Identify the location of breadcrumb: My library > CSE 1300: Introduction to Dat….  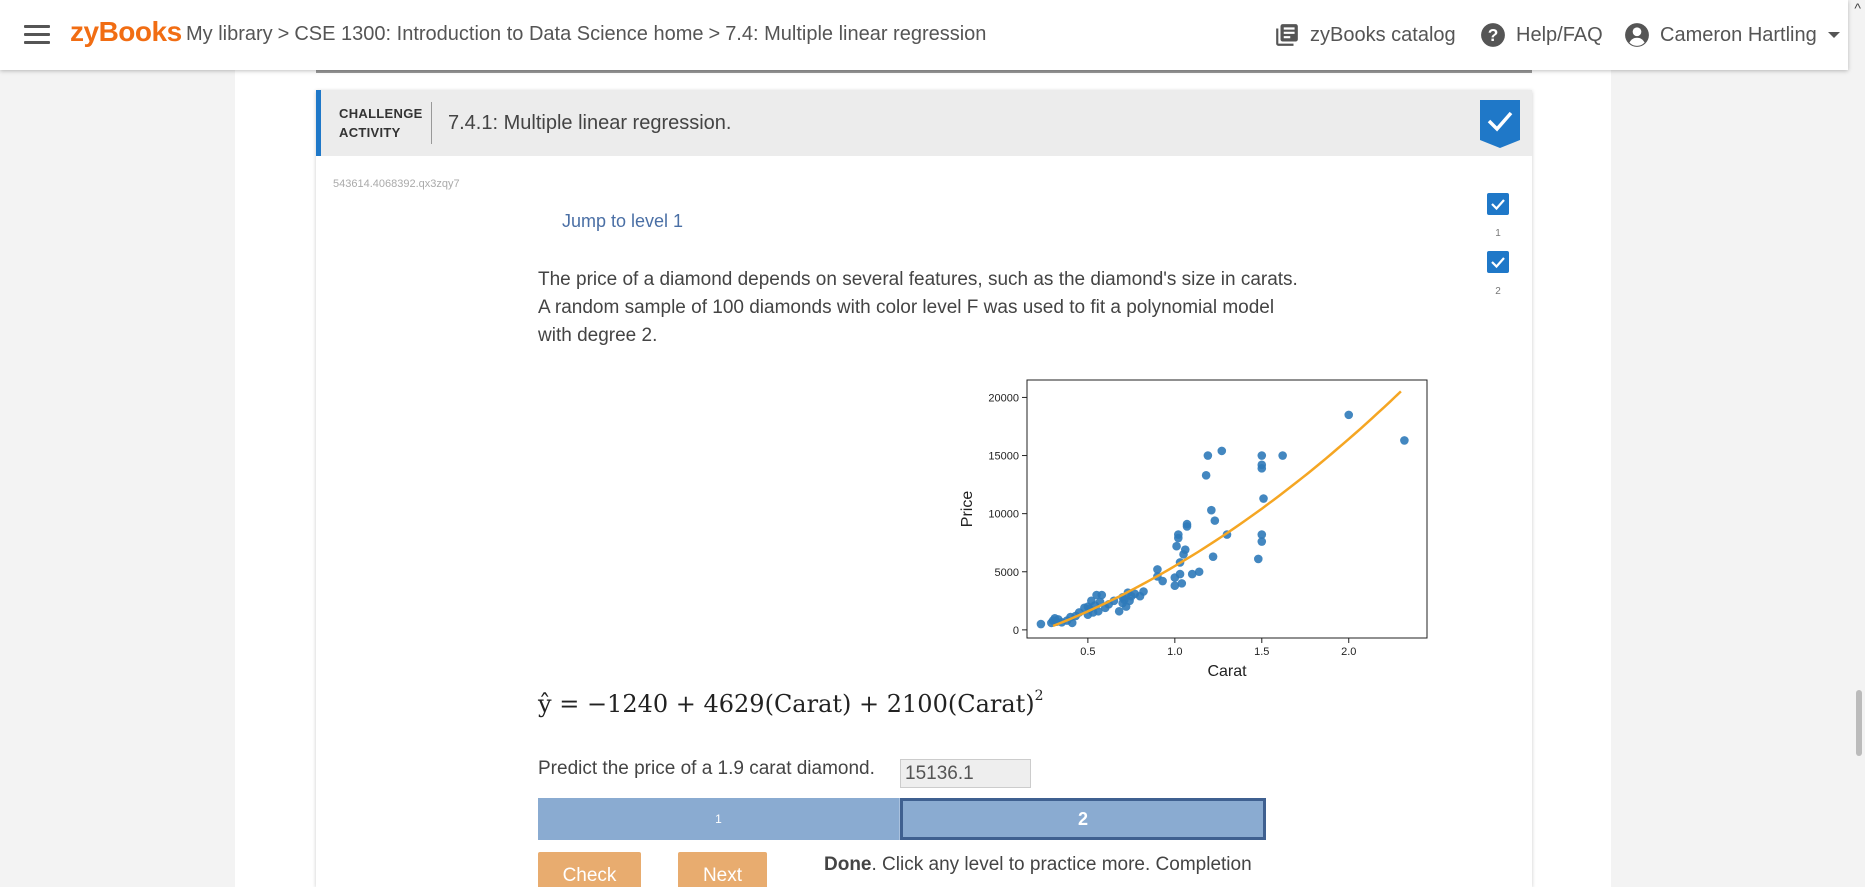
(586, 34).